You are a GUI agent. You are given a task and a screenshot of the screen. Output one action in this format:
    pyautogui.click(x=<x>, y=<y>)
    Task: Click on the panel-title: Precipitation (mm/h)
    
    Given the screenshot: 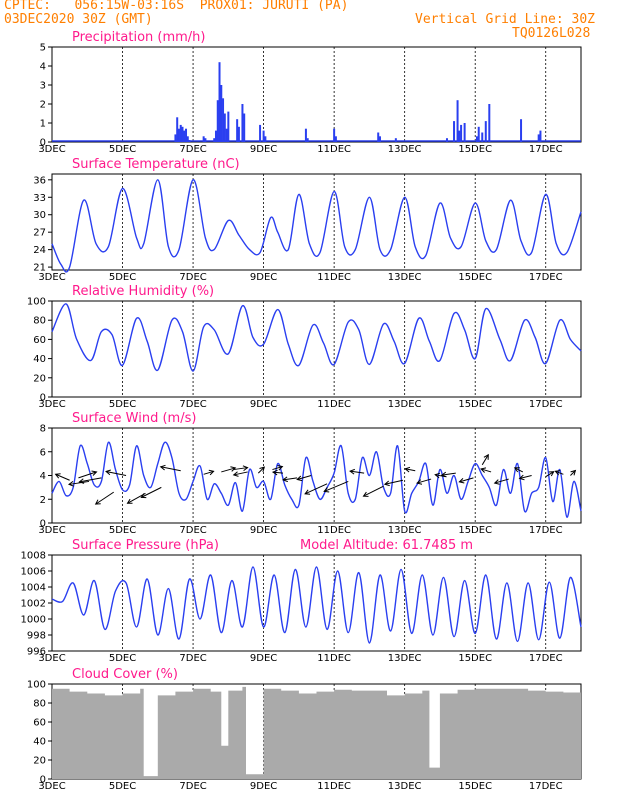 What is the action you would take?
    pyautogui.click(x=138, y=37)
    